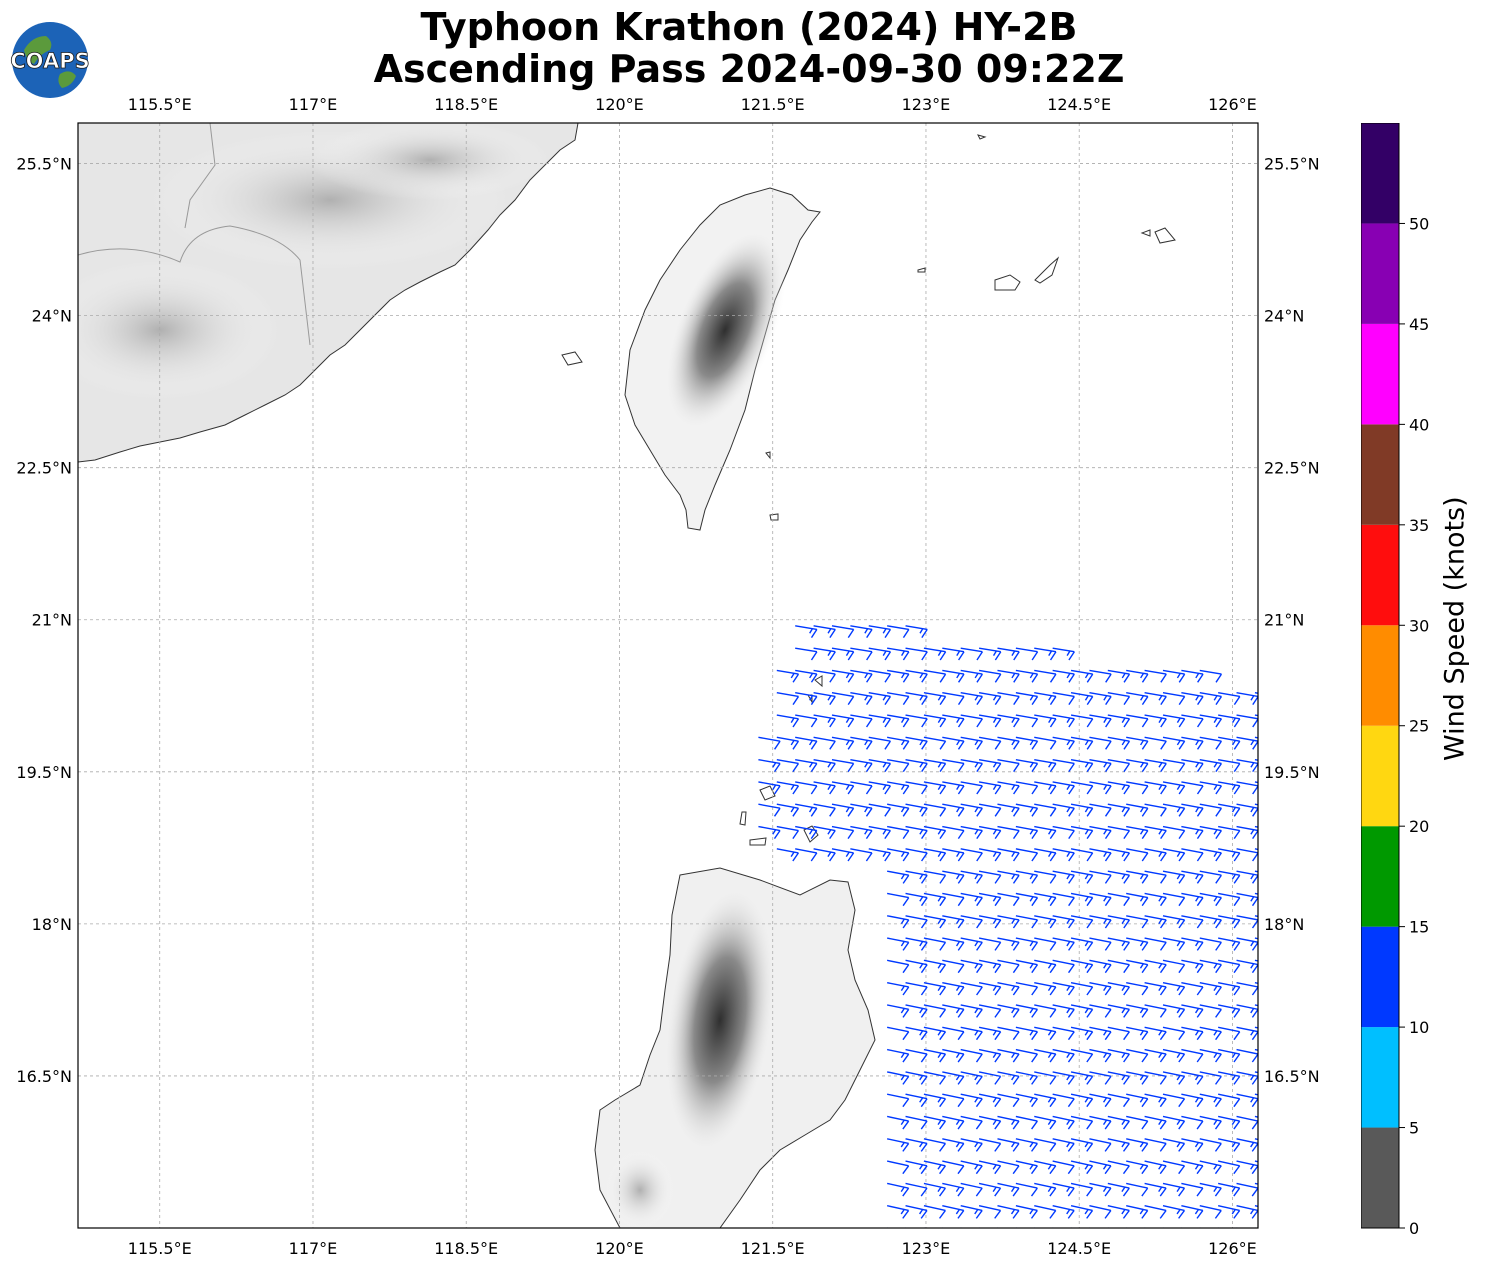 The height and width of the screenshot is (1264, 1498). Describe the element at coordinates (466, 1248) in the screenshot. I see `lon-tick-label-bottom: 118.5°E` at that location.